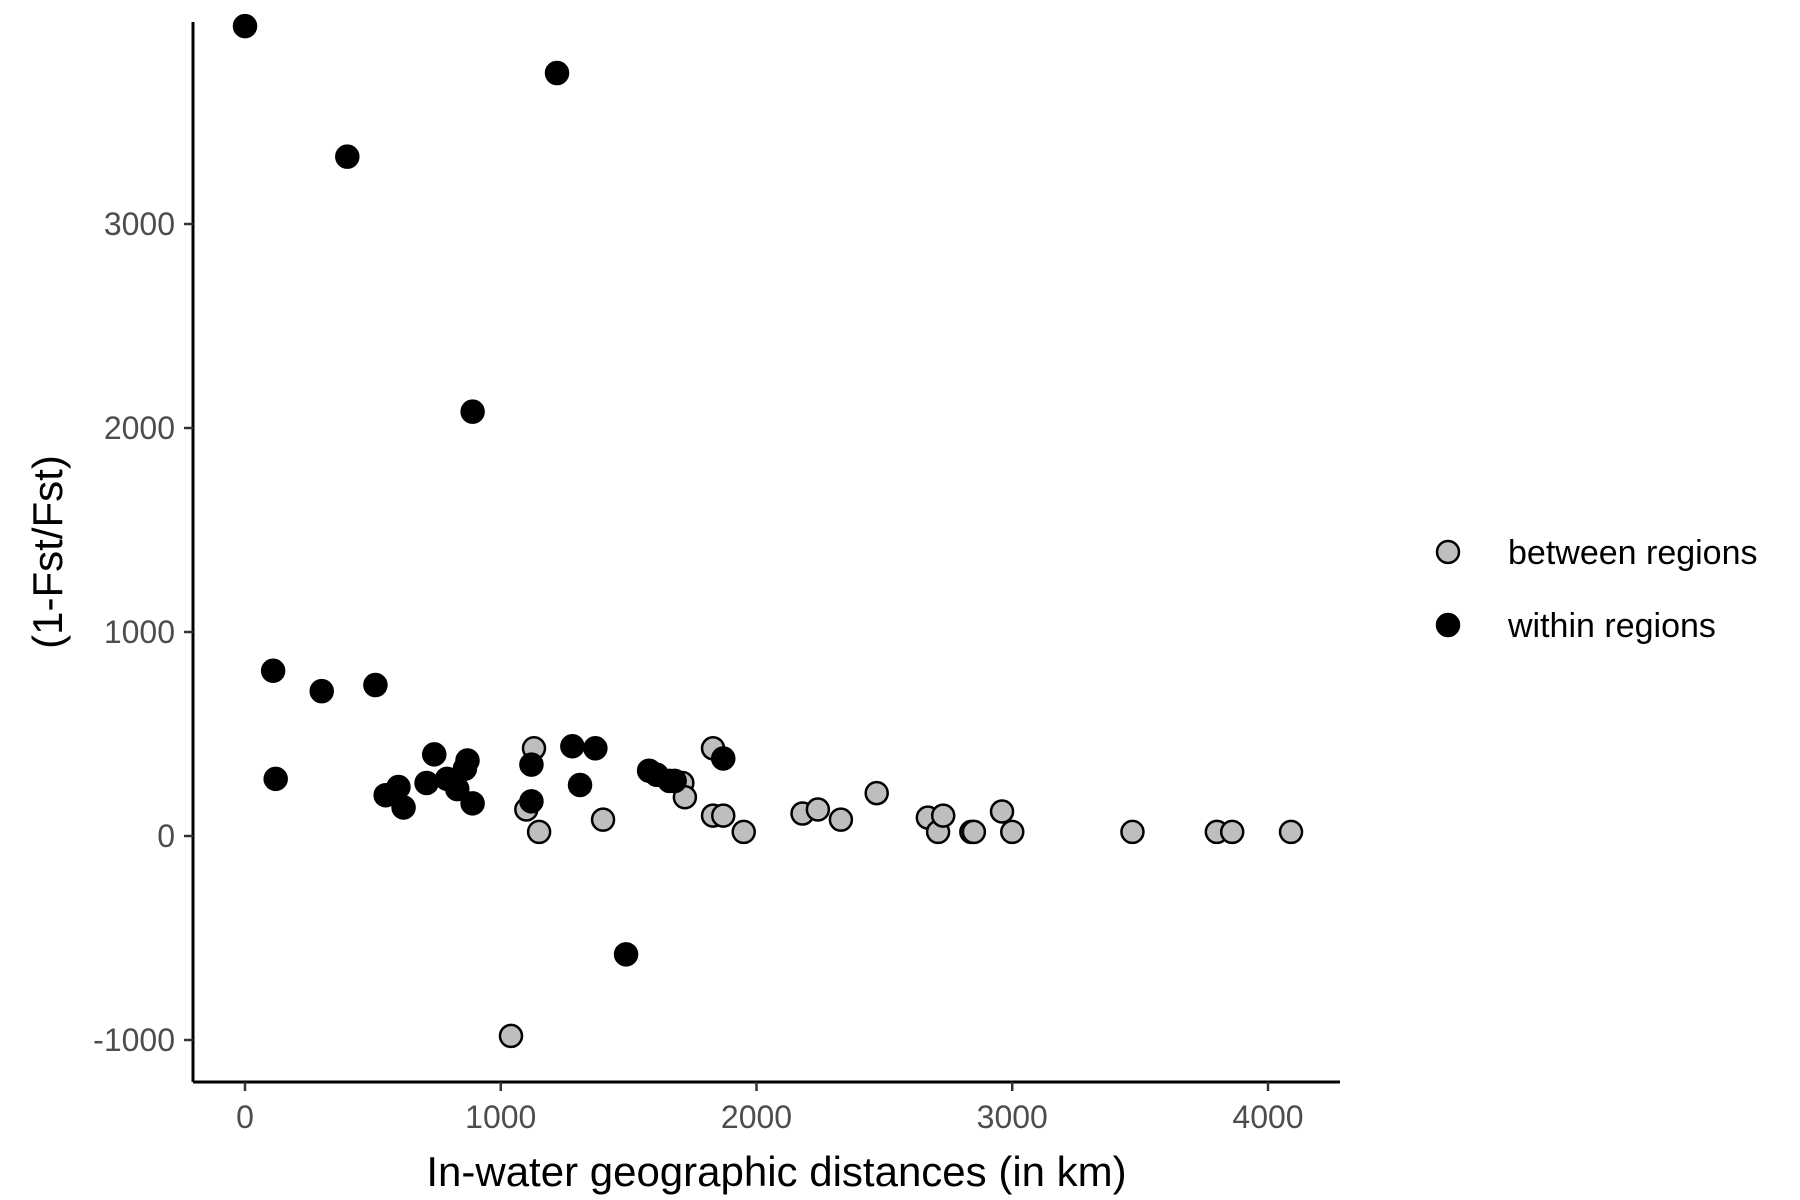 This screenshot has height=1200, width=1800. What do you see at coordinates (139, 224) in the screenshot?
I see `y-tick-label: 3000` at bounding box center [139, 224].